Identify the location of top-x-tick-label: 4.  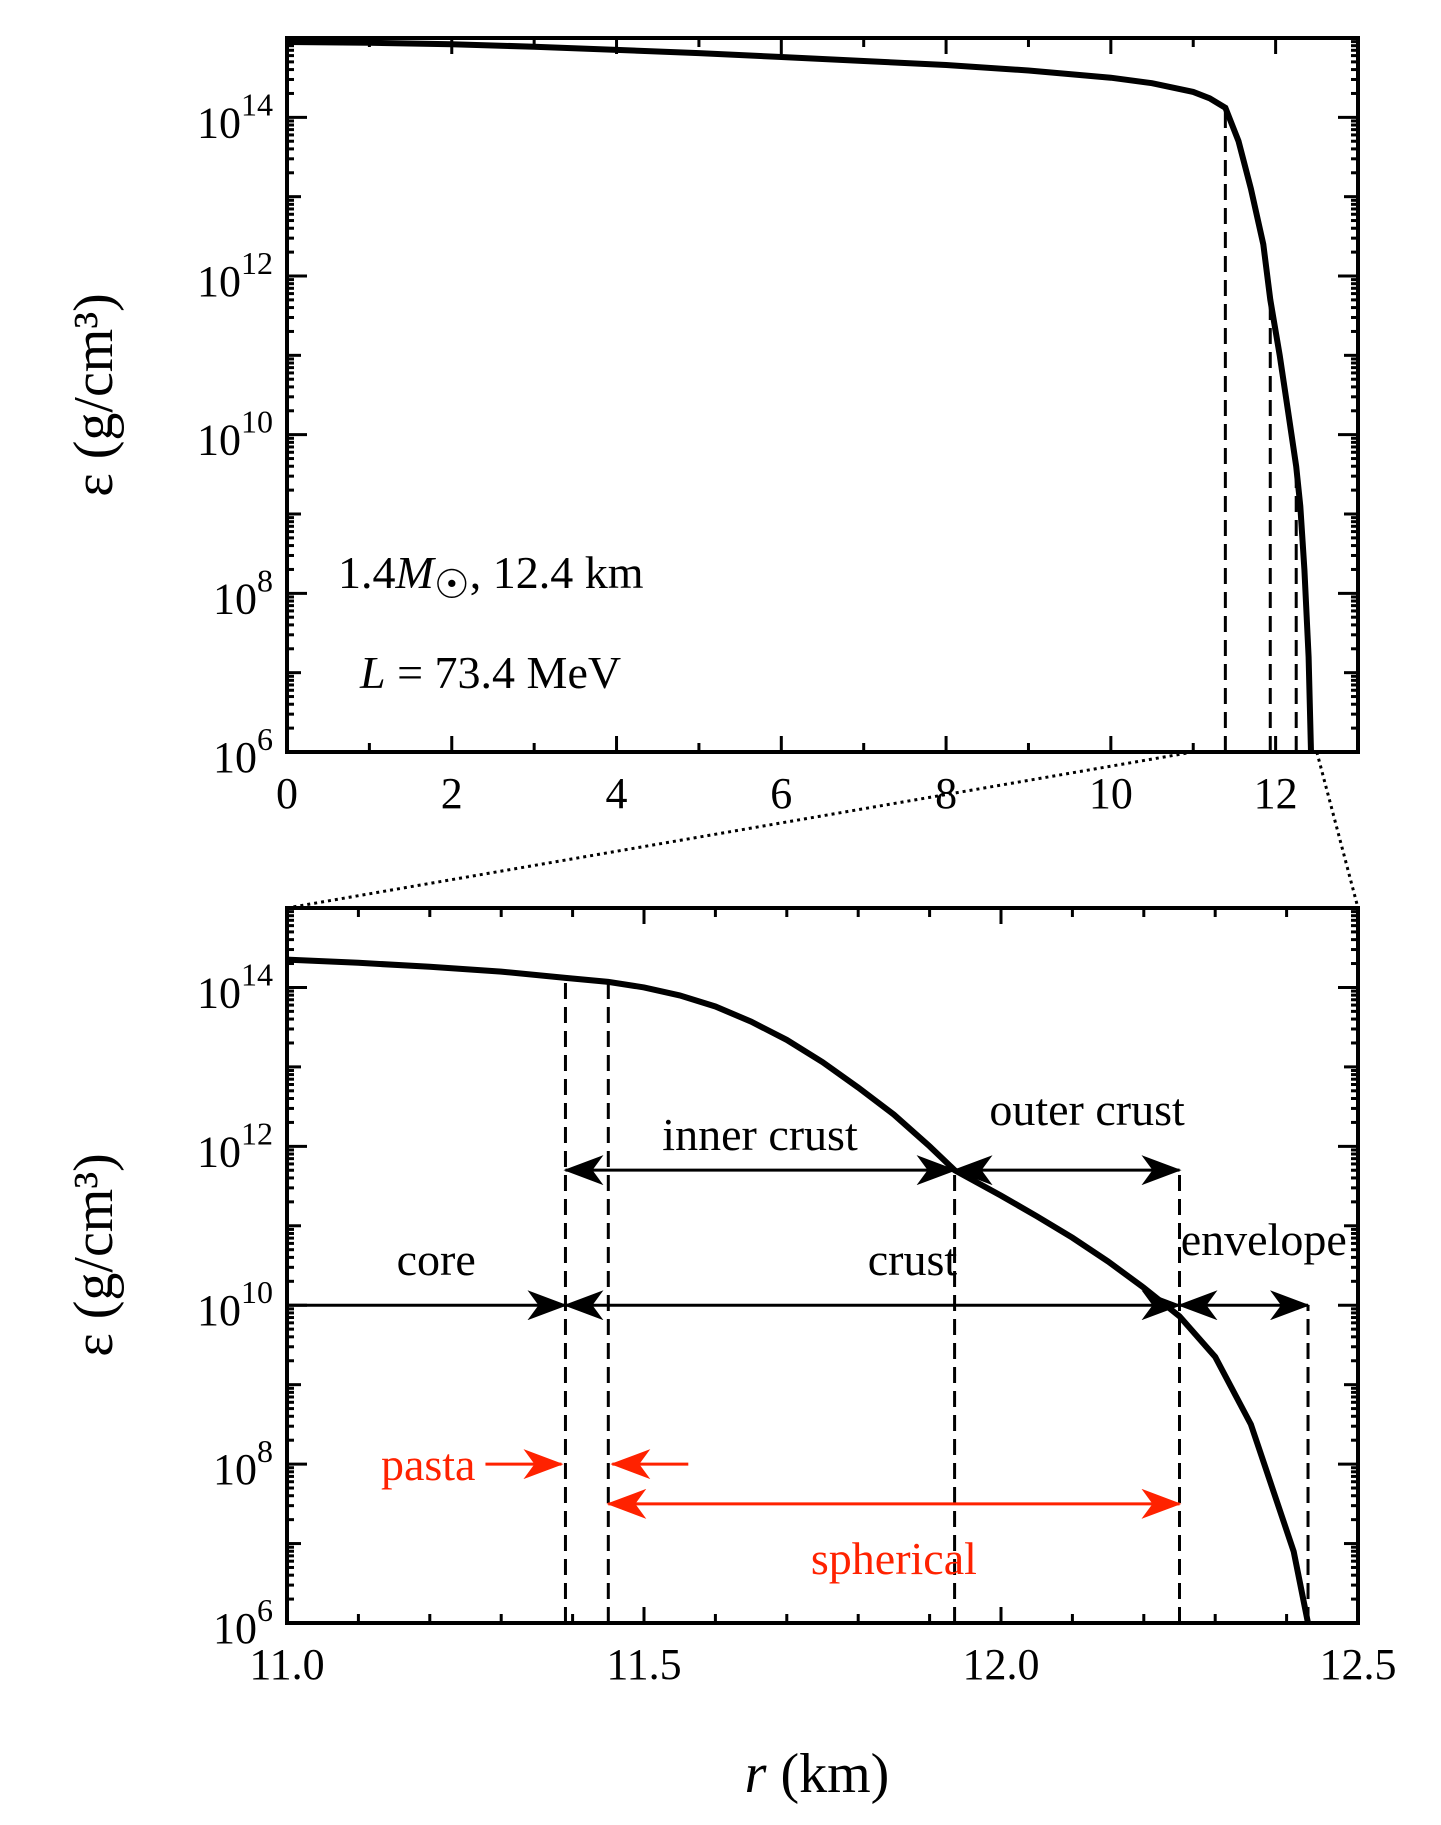
(617, 793).